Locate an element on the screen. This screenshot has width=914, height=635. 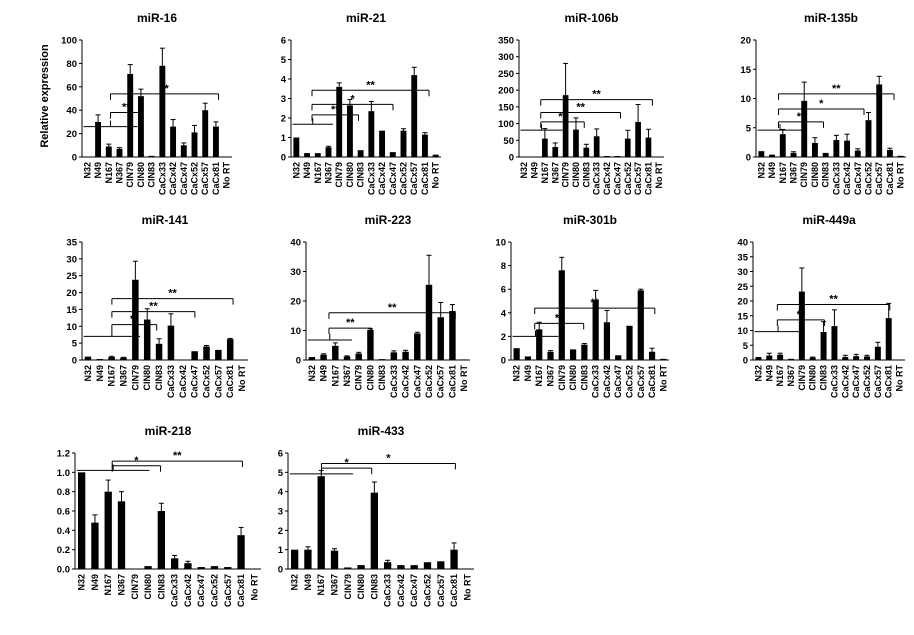
y-tick-label: 30 is located at coordinates (71, 259).